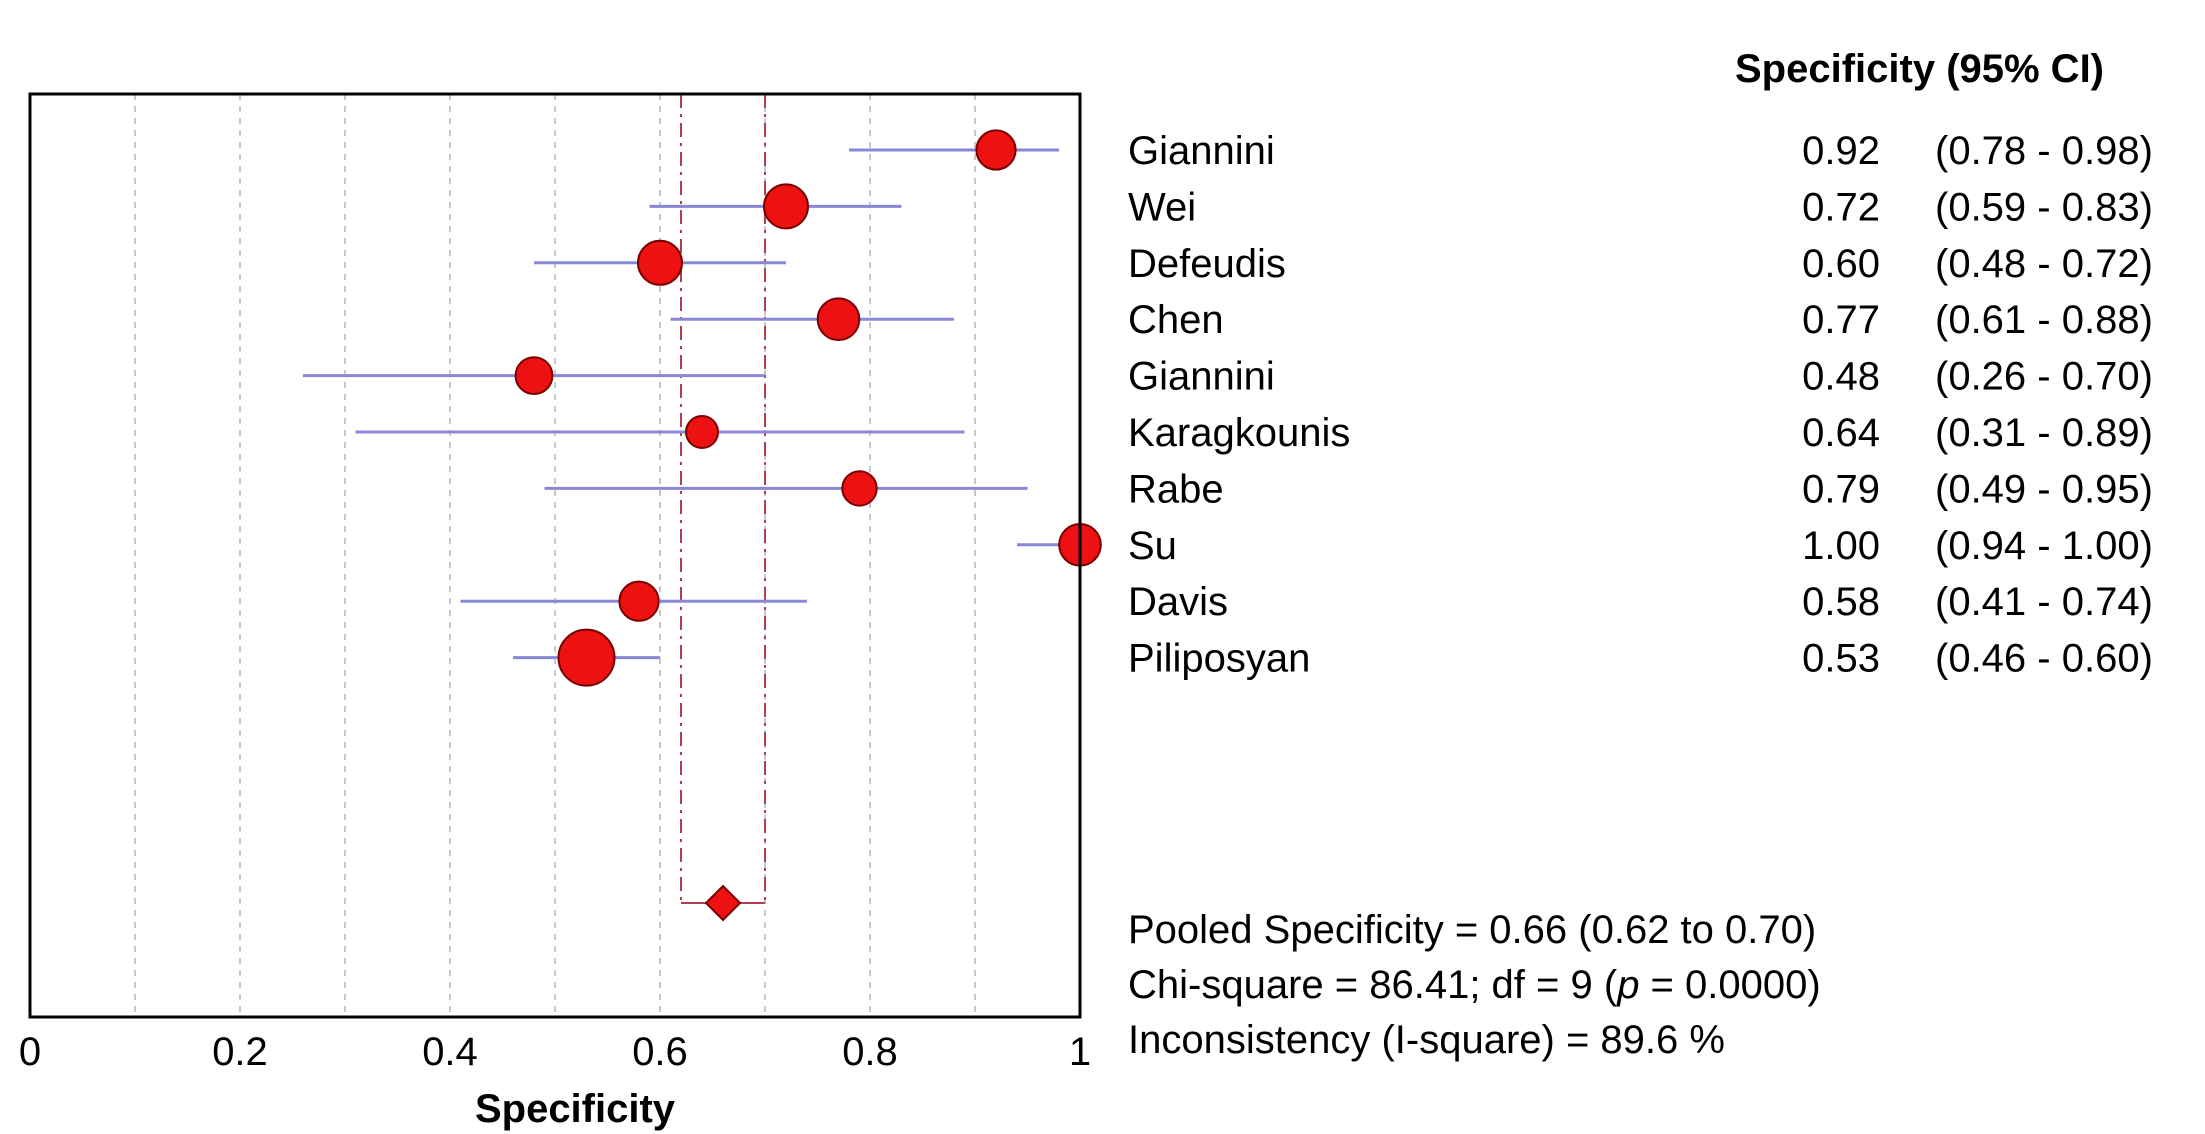 The height and width of the screenshot is (1134, 2205). What do you see at coordinates (1841, 489) in the screenshot?
I see `study-value: 0.79` at bounding box center [1841, 489].